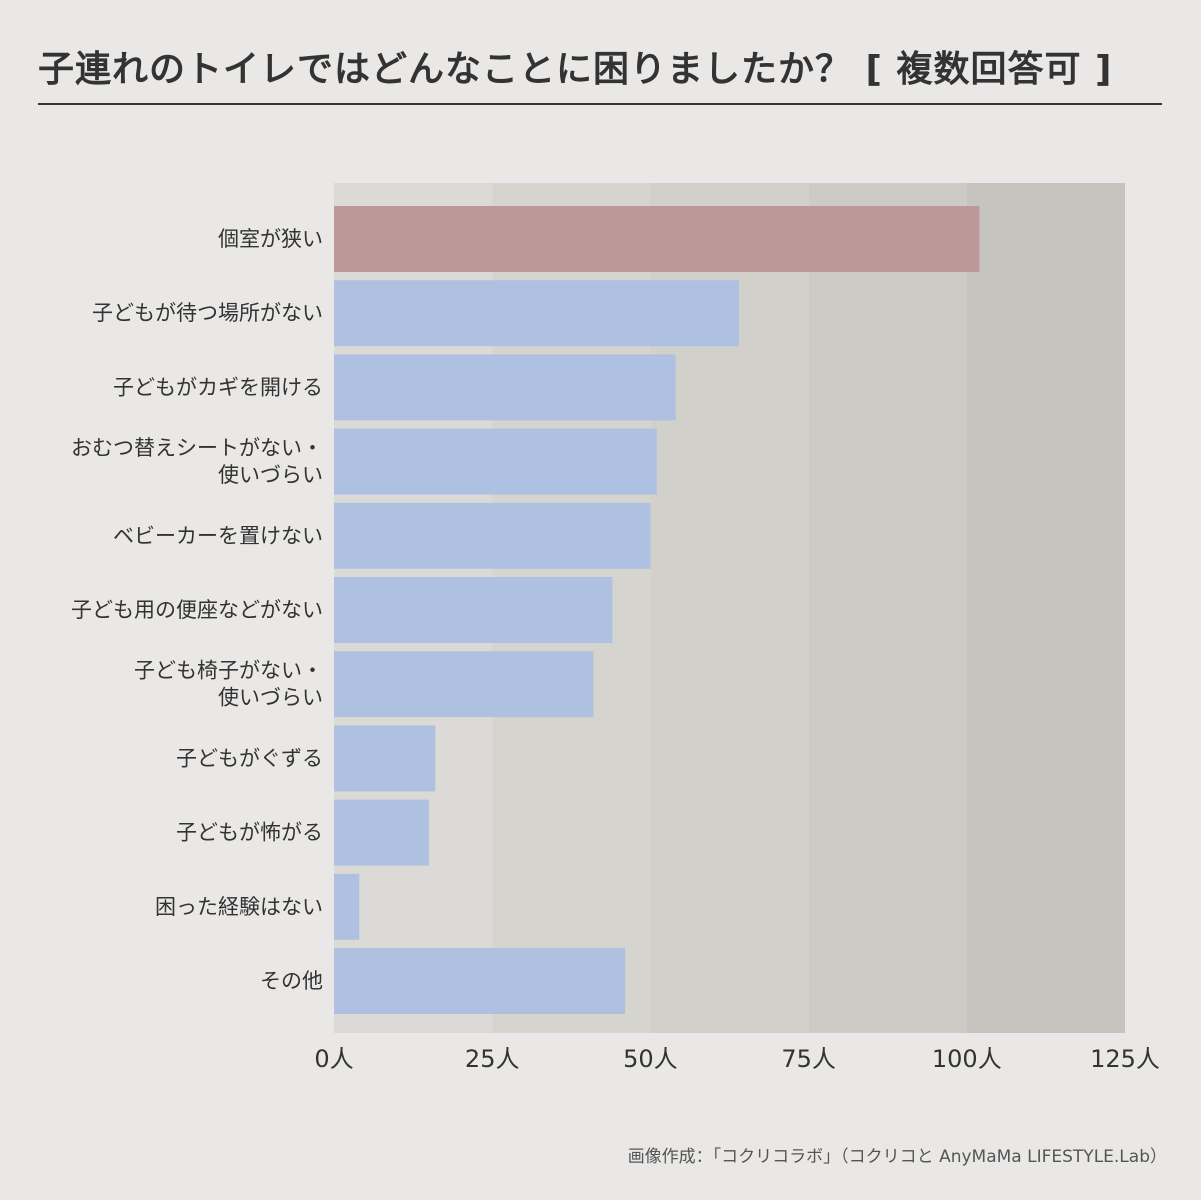 The height and width of the screenshot is (1200, 1201). What do you see at coordinates (1125, 1059) in the screenshot?
I see `x-tick-label: 125人` at bounding box center [1125, 1059].